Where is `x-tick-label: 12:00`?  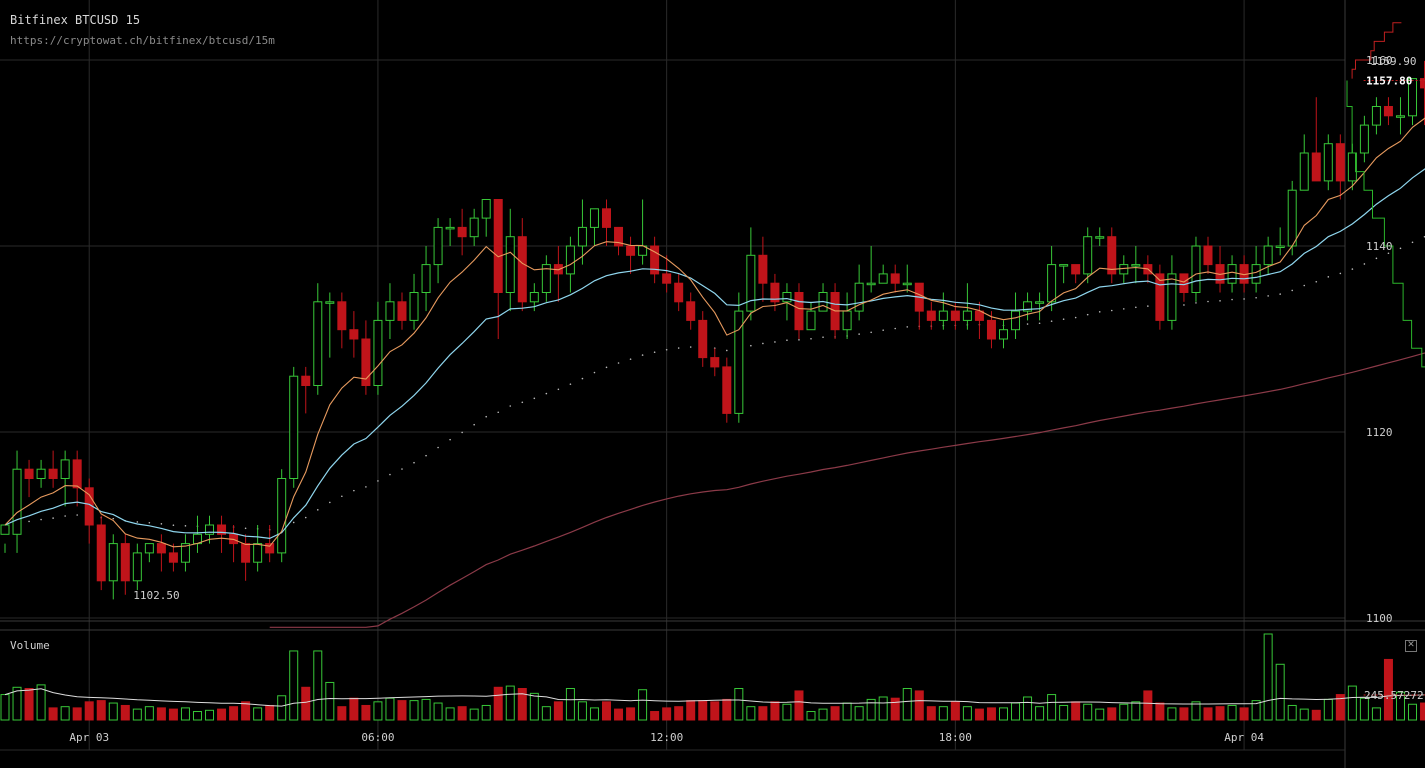 x-tick-label: 12:00 is located at coordinates (666, 737).